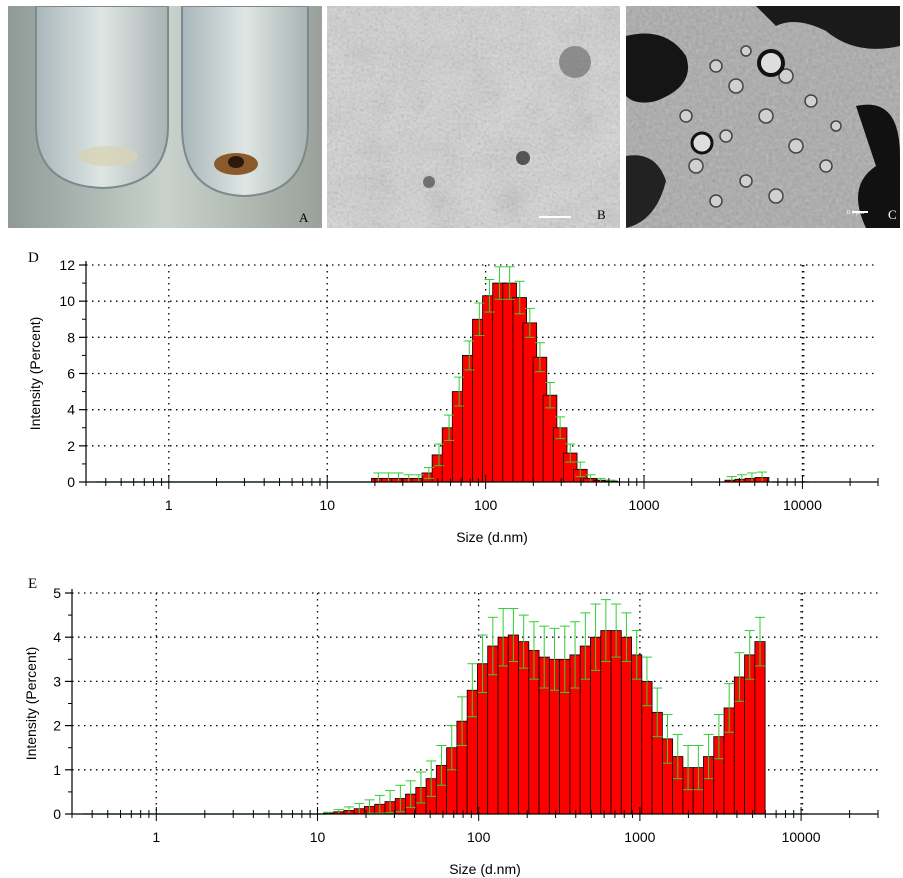  I want to click on photo-panel-a, so click(165, 117).